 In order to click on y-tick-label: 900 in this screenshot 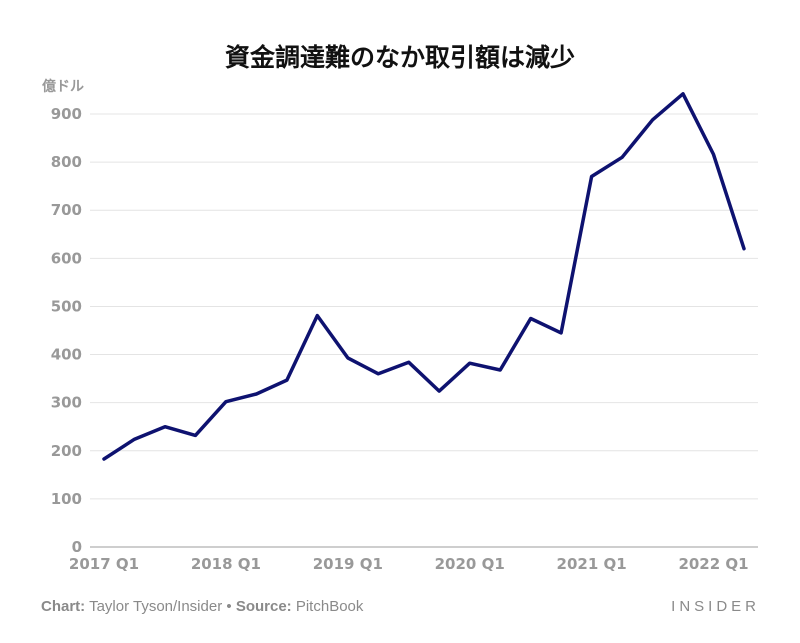, I will do `click(66, 114)`.